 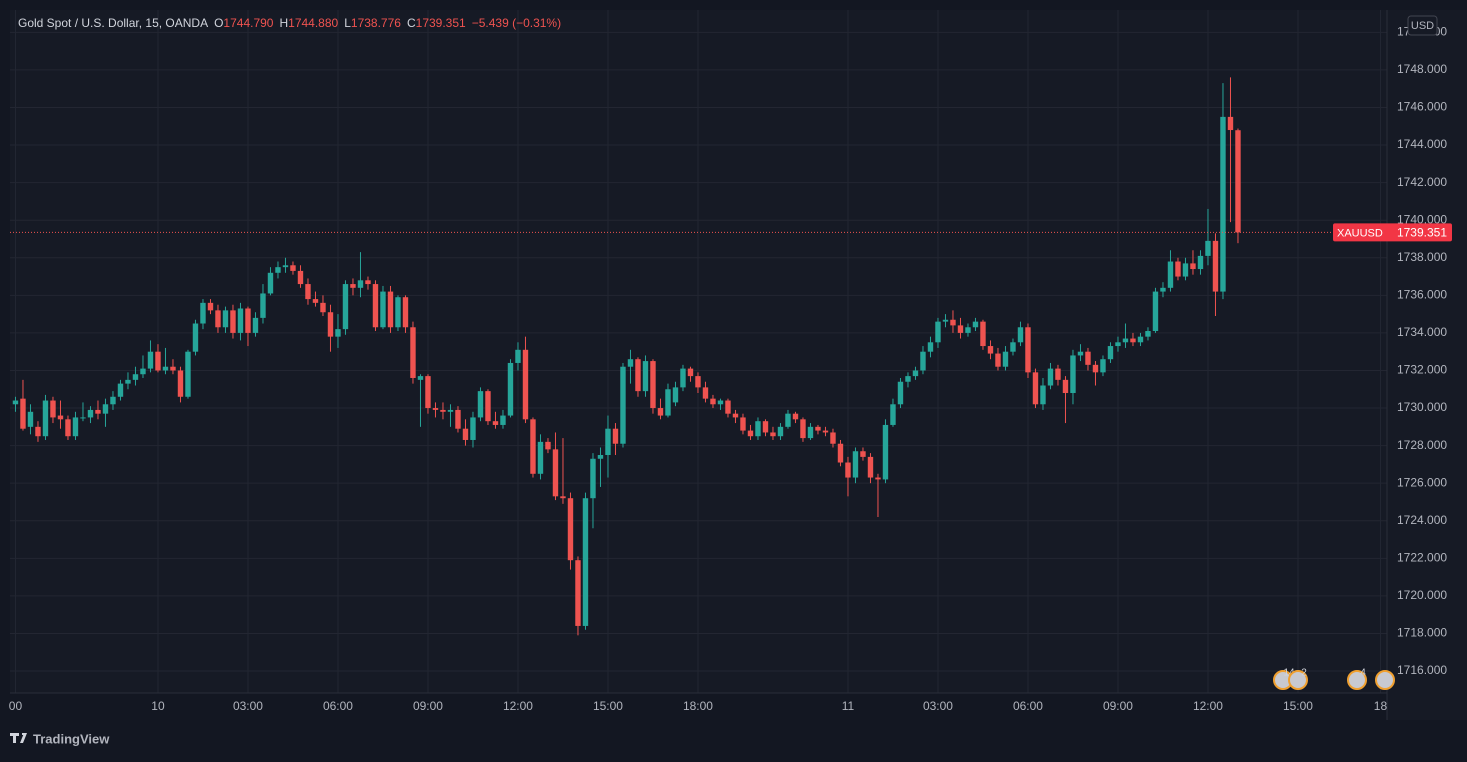 I want to click on last-price-box, so click(x=1392, y=232).